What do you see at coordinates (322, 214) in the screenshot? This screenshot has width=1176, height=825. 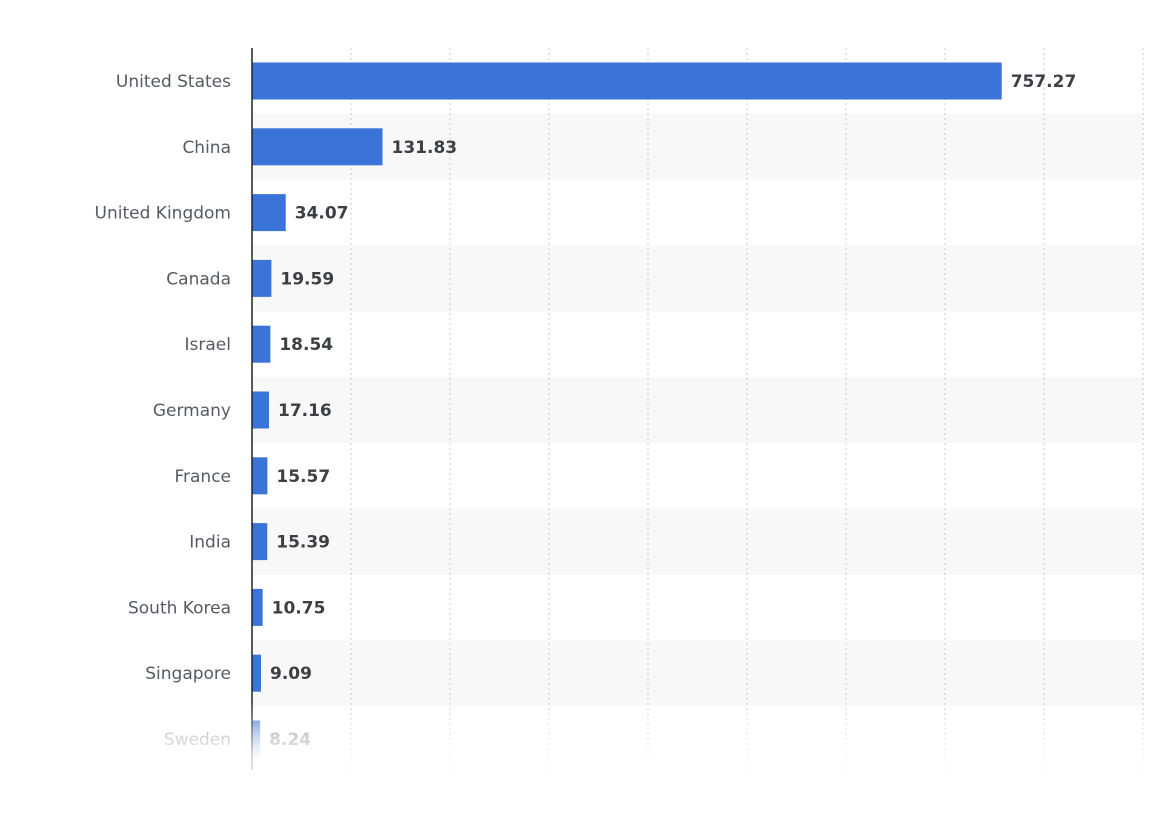 I see `value-label-united-kingdom: 34.07` at bounding box center [322, 214].